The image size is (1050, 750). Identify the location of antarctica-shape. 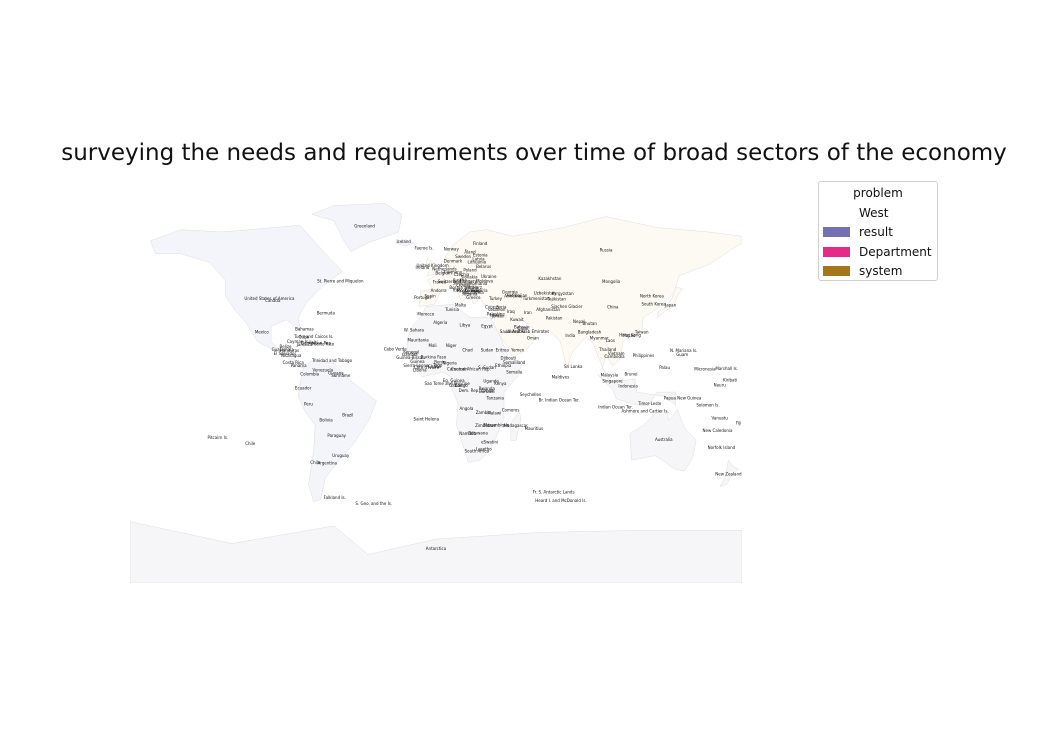
(436, 552).